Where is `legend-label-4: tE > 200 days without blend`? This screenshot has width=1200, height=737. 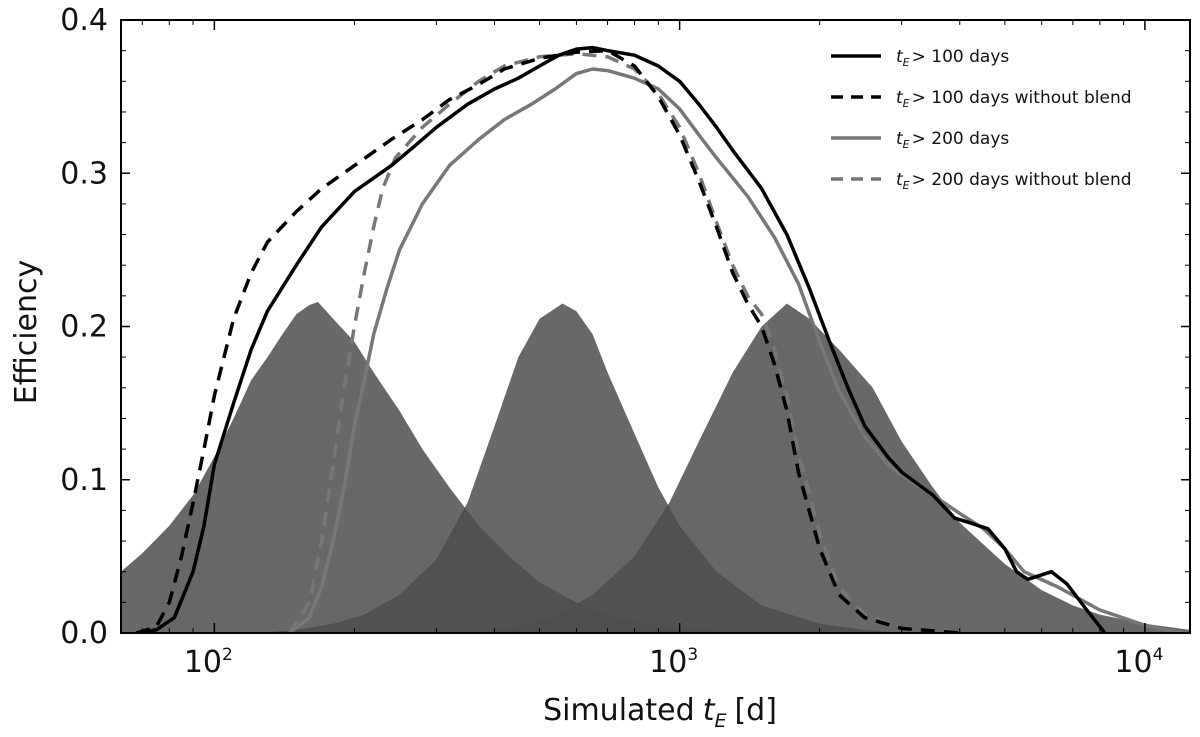 legend-label-4: tE > 200 days without blend is located at coordinates (1014, 181).